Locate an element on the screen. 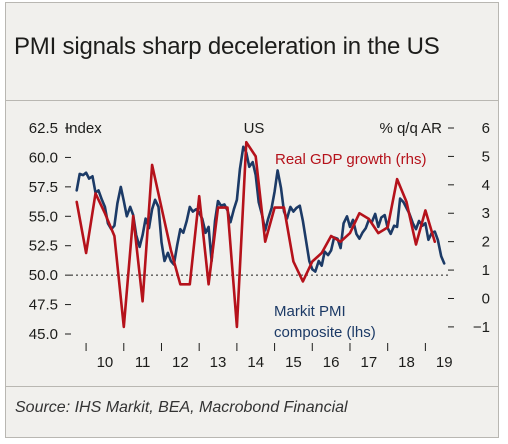 The image size is (508, 444). gdp-series-annotation: Real GDP growth (rhs) is located at coordinates (350, 159).